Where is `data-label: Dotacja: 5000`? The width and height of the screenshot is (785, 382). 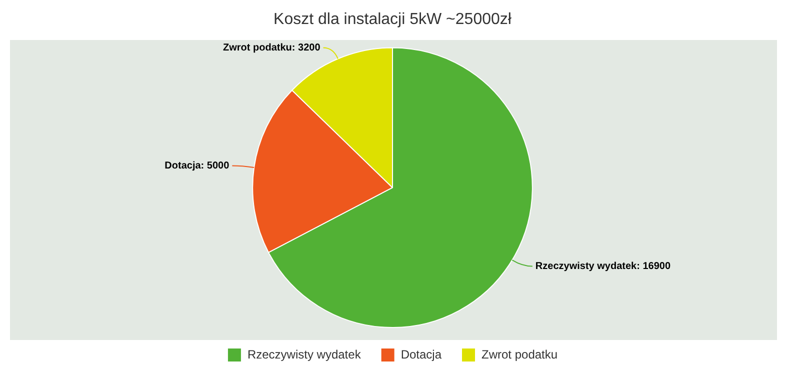
data-label: Dotacja: 5000 is located at coordinates (197, 166).